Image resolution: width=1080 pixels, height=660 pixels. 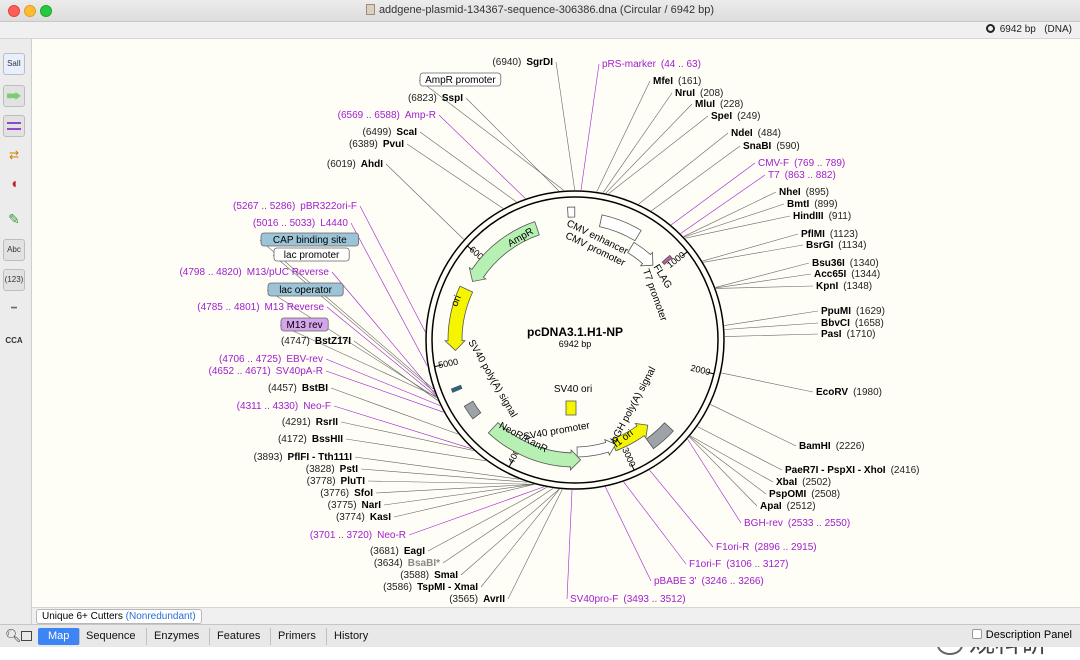 I want to click on sequence-type: (DNA), so click(x=1058, y=29).